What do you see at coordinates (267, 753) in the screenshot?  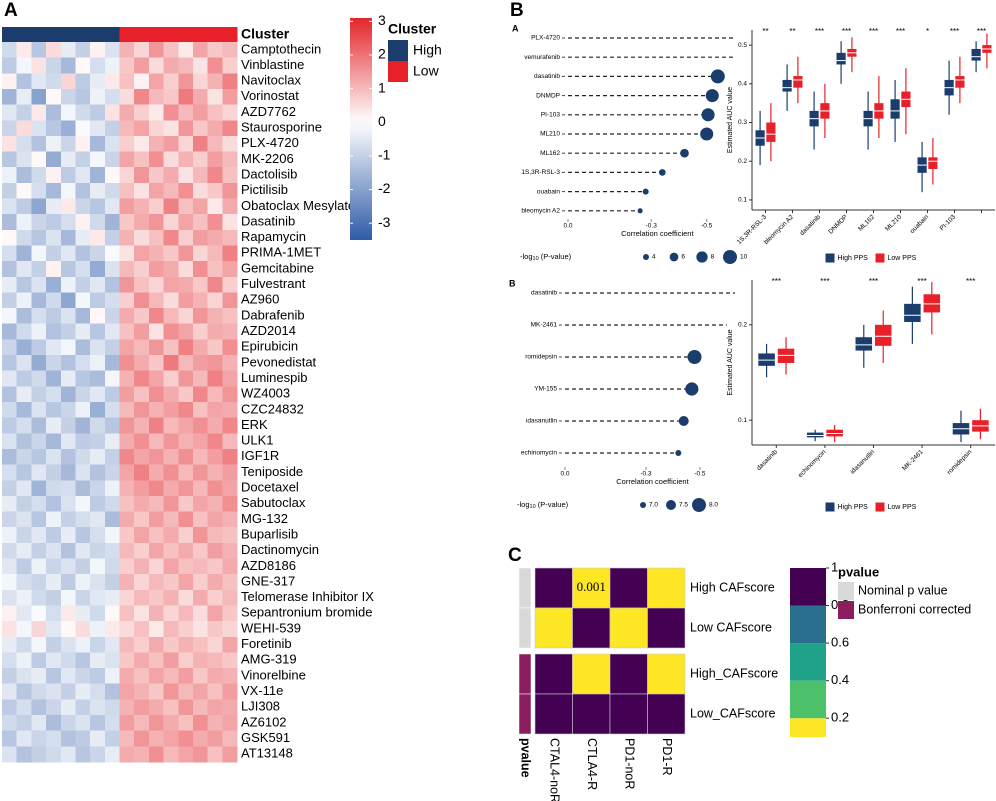 I see `row-label: AT13148` at bounding box center [267, 753].